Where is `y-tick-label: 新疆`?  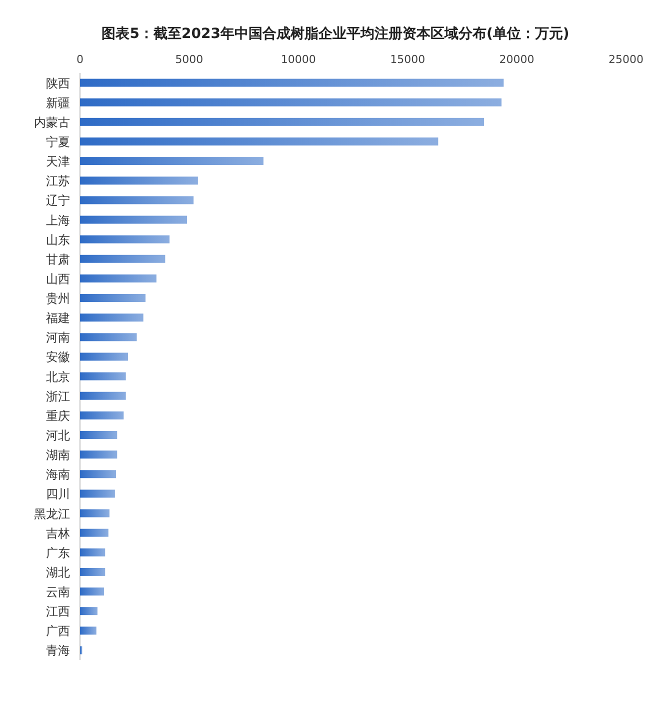
y-tick-label: 新疆 is located at coordinates (58, 103).